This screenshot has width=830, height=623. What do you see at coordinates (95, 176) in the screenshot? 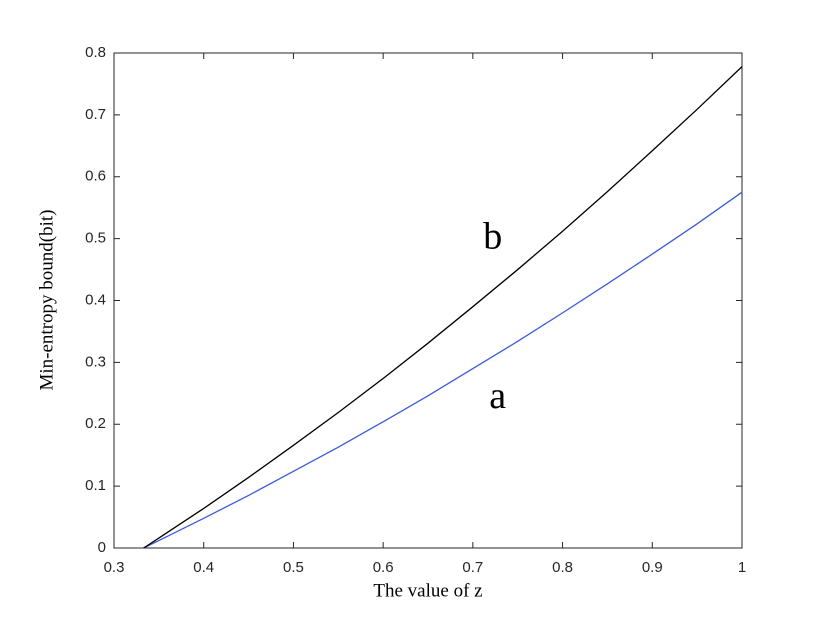
I see `y-tick-label: 0.6` at bounding box center [95, 176].